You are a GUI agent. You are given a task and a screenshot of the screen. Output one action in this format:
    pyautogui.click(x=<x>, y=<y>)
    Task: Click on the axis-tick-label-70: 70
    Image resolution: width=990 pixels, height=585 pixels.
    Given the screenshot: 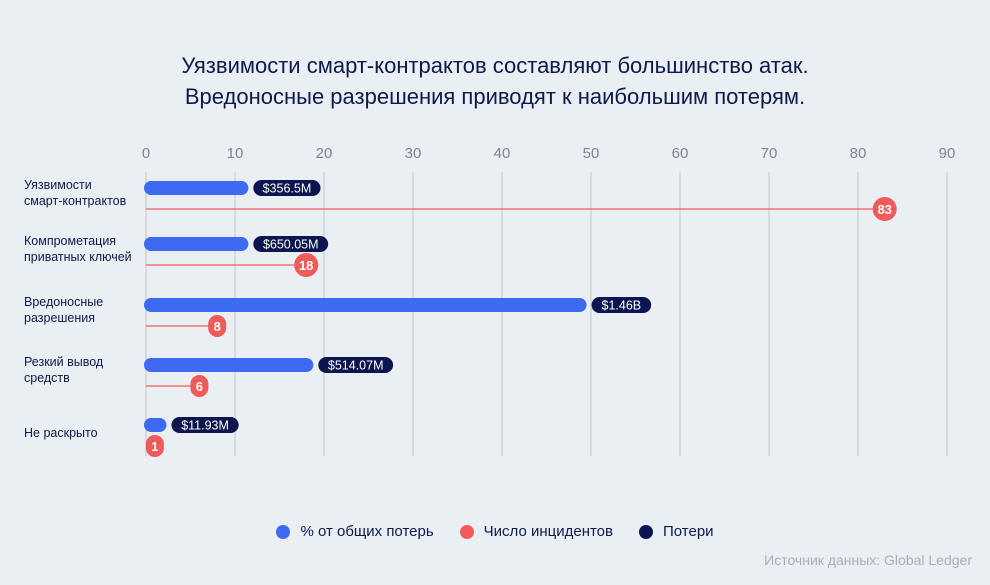 What is the action you would take?
    pyautogui.click(x=769, y=153)
    